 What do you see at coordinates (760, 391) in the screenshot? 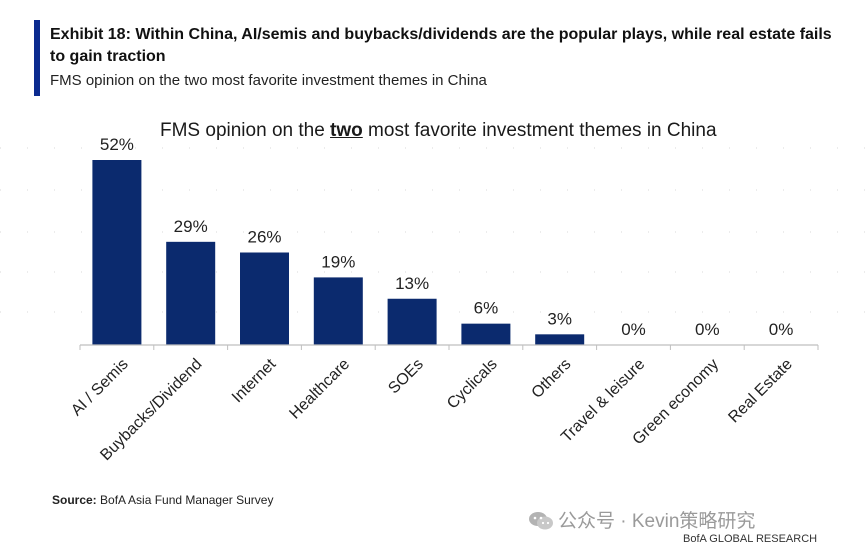
I see `tick-label: Real Estate` at bounding box center [760, 391].